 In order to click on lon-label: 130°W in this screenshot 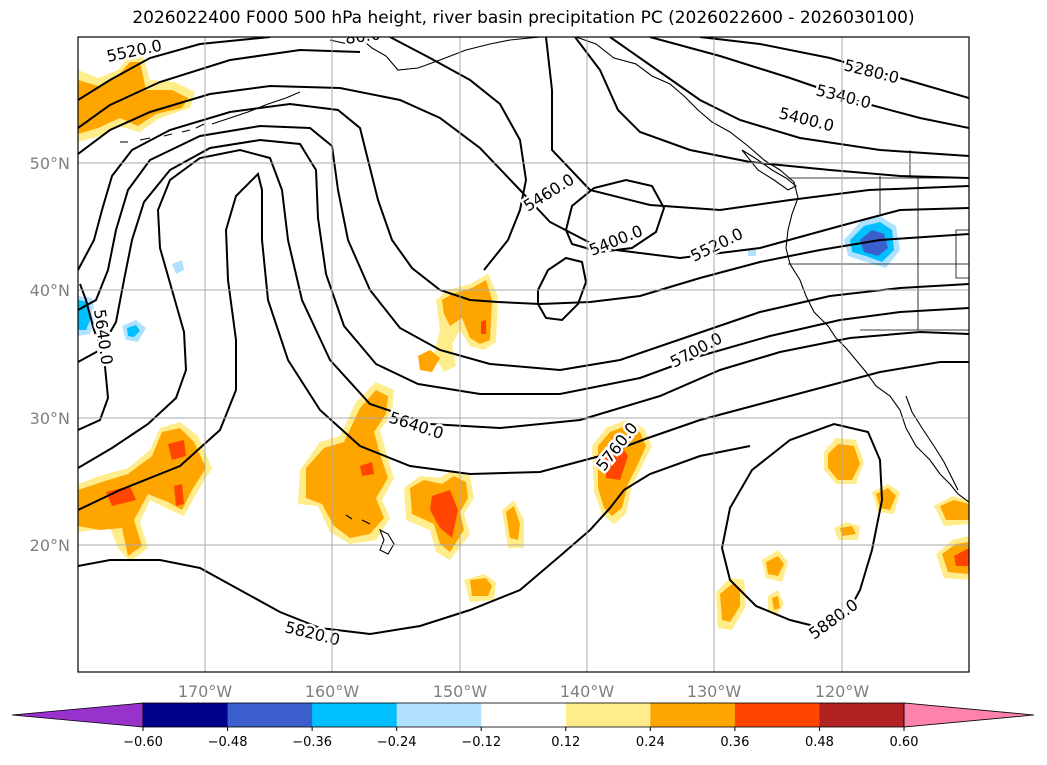, I will do `click(714, 691)`.